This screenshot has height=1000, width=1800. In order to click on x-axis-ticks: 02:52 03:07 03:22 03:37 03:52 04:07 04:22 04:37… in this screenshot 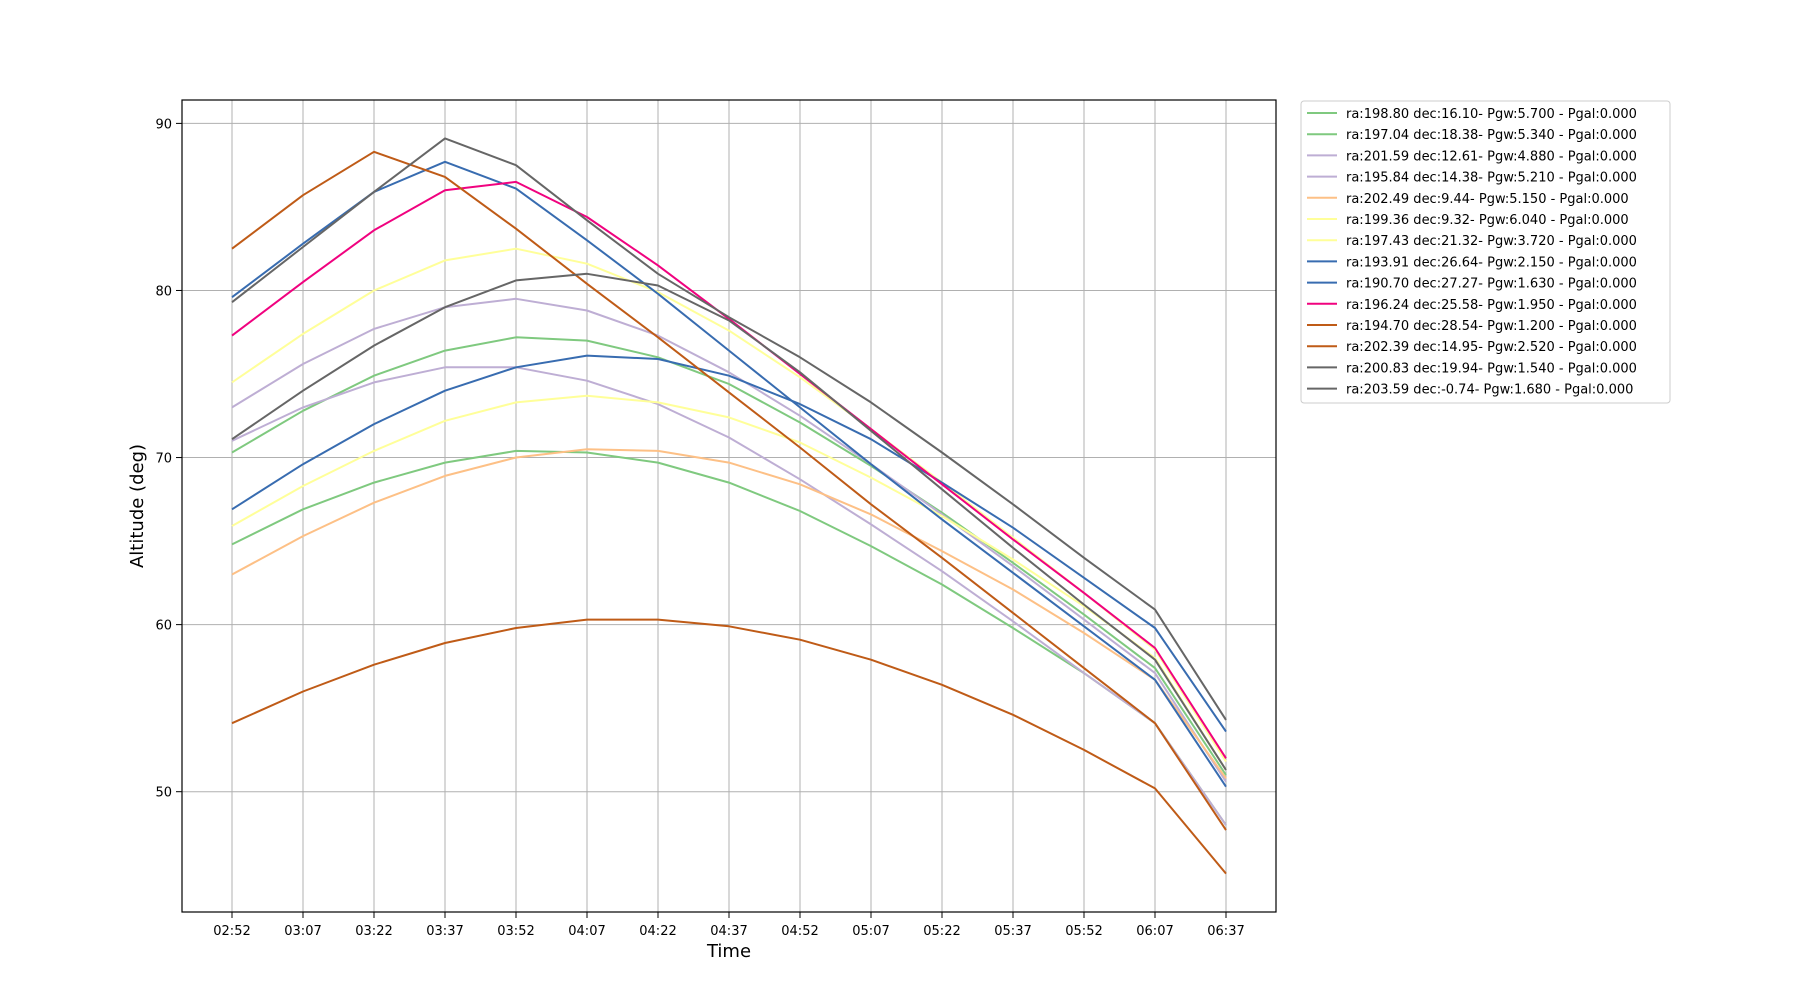, I will do `click(729, 925)`.